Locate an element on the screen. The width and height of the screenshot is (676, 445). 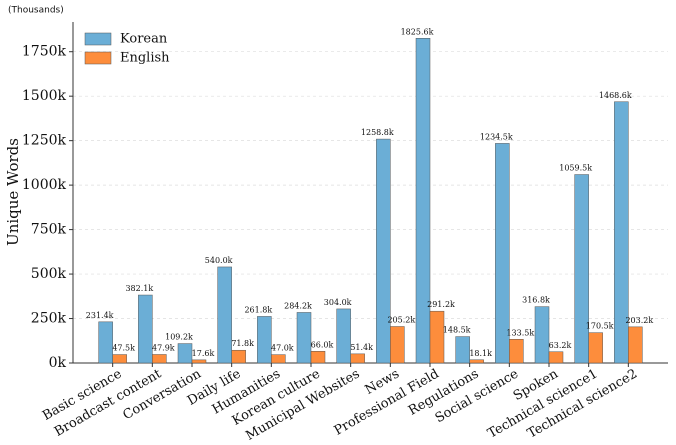
value-label: 382.1k is located at coordinates (139, 288).